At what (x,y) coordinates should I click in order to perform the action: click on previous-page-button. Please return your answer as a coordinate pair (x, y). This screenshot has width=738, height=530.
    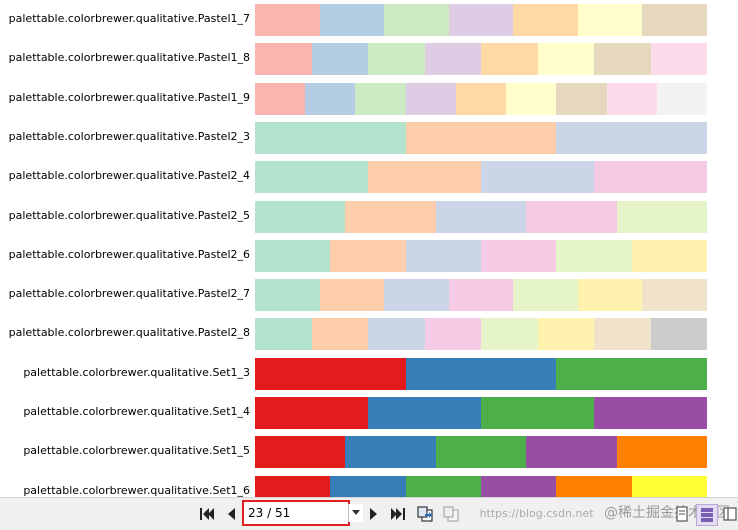
    Looking at the image, I should click on (231, 514).